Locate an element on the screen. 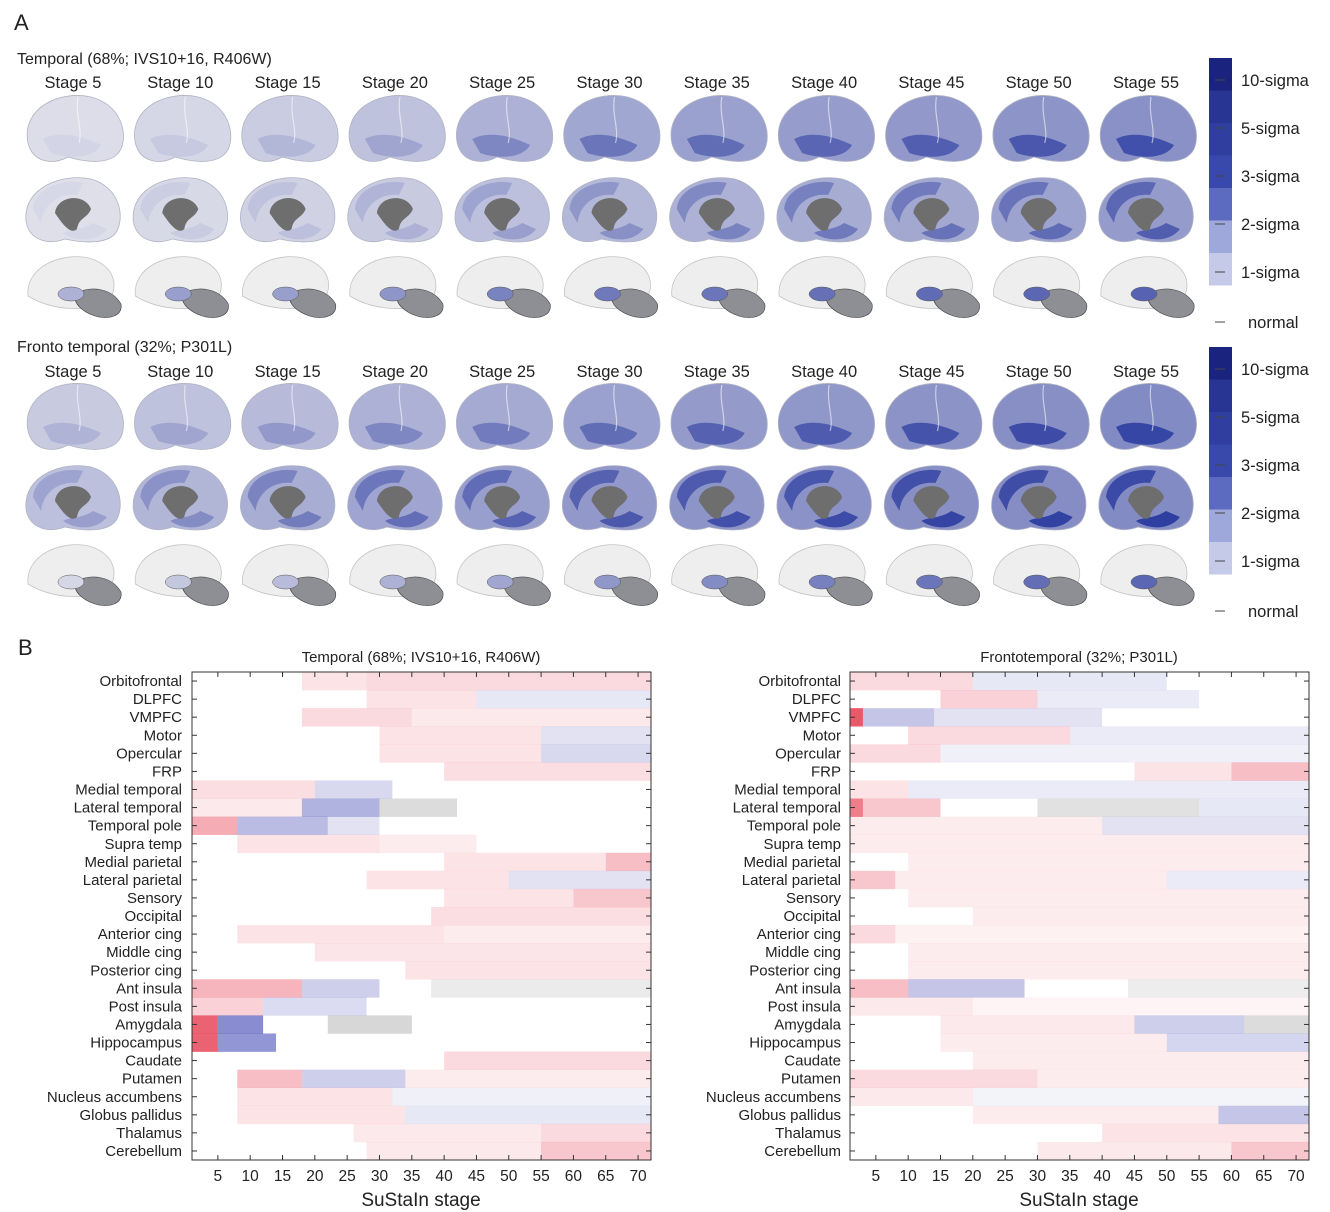 This screenshot has height=1212, width=1330. panel-a-row1-title: Temporal (68%; IVS10+16, R406W) is located at coordinates (144, 59).